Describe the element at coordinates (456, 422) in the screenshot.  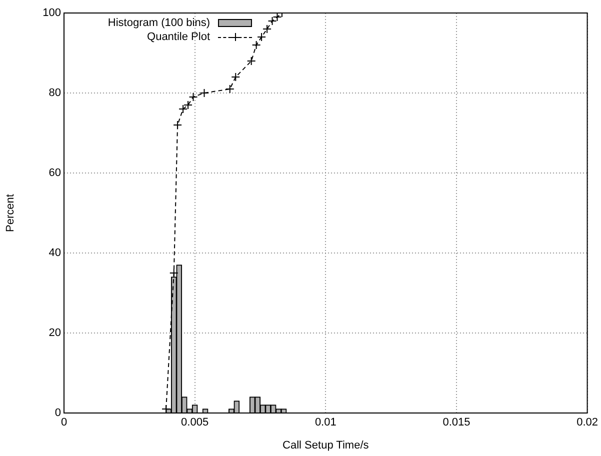
I see `x-tick-label: 0.015` at that location.